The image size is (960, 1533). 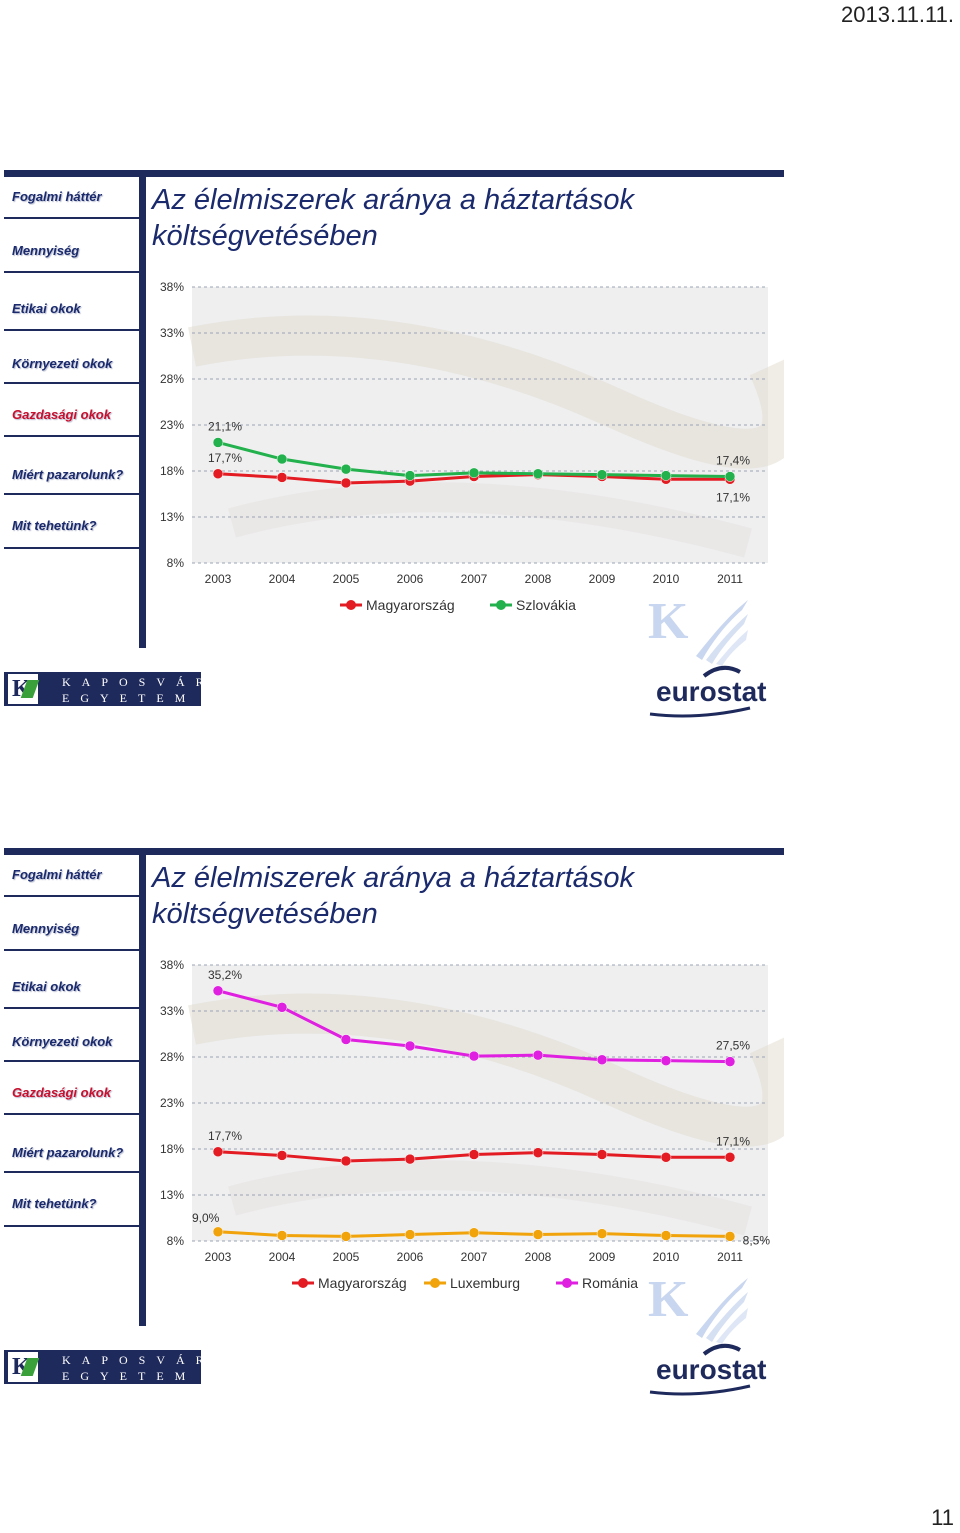 What do you see at coordinates (362, 1283) in the screenshot?
I see `legend-label: Magyarország` at bounding box center [362, 1283].